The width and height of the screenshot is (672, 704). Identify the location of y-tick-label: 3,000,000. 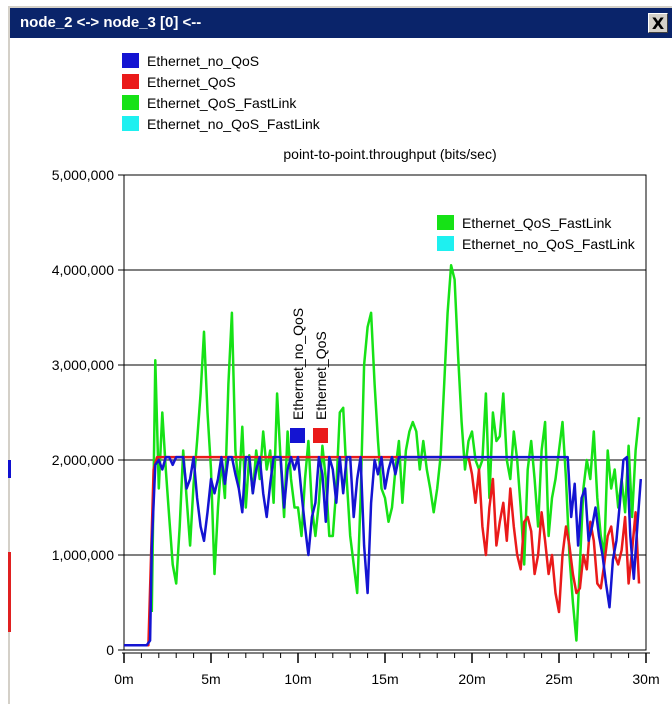
(83, 365).